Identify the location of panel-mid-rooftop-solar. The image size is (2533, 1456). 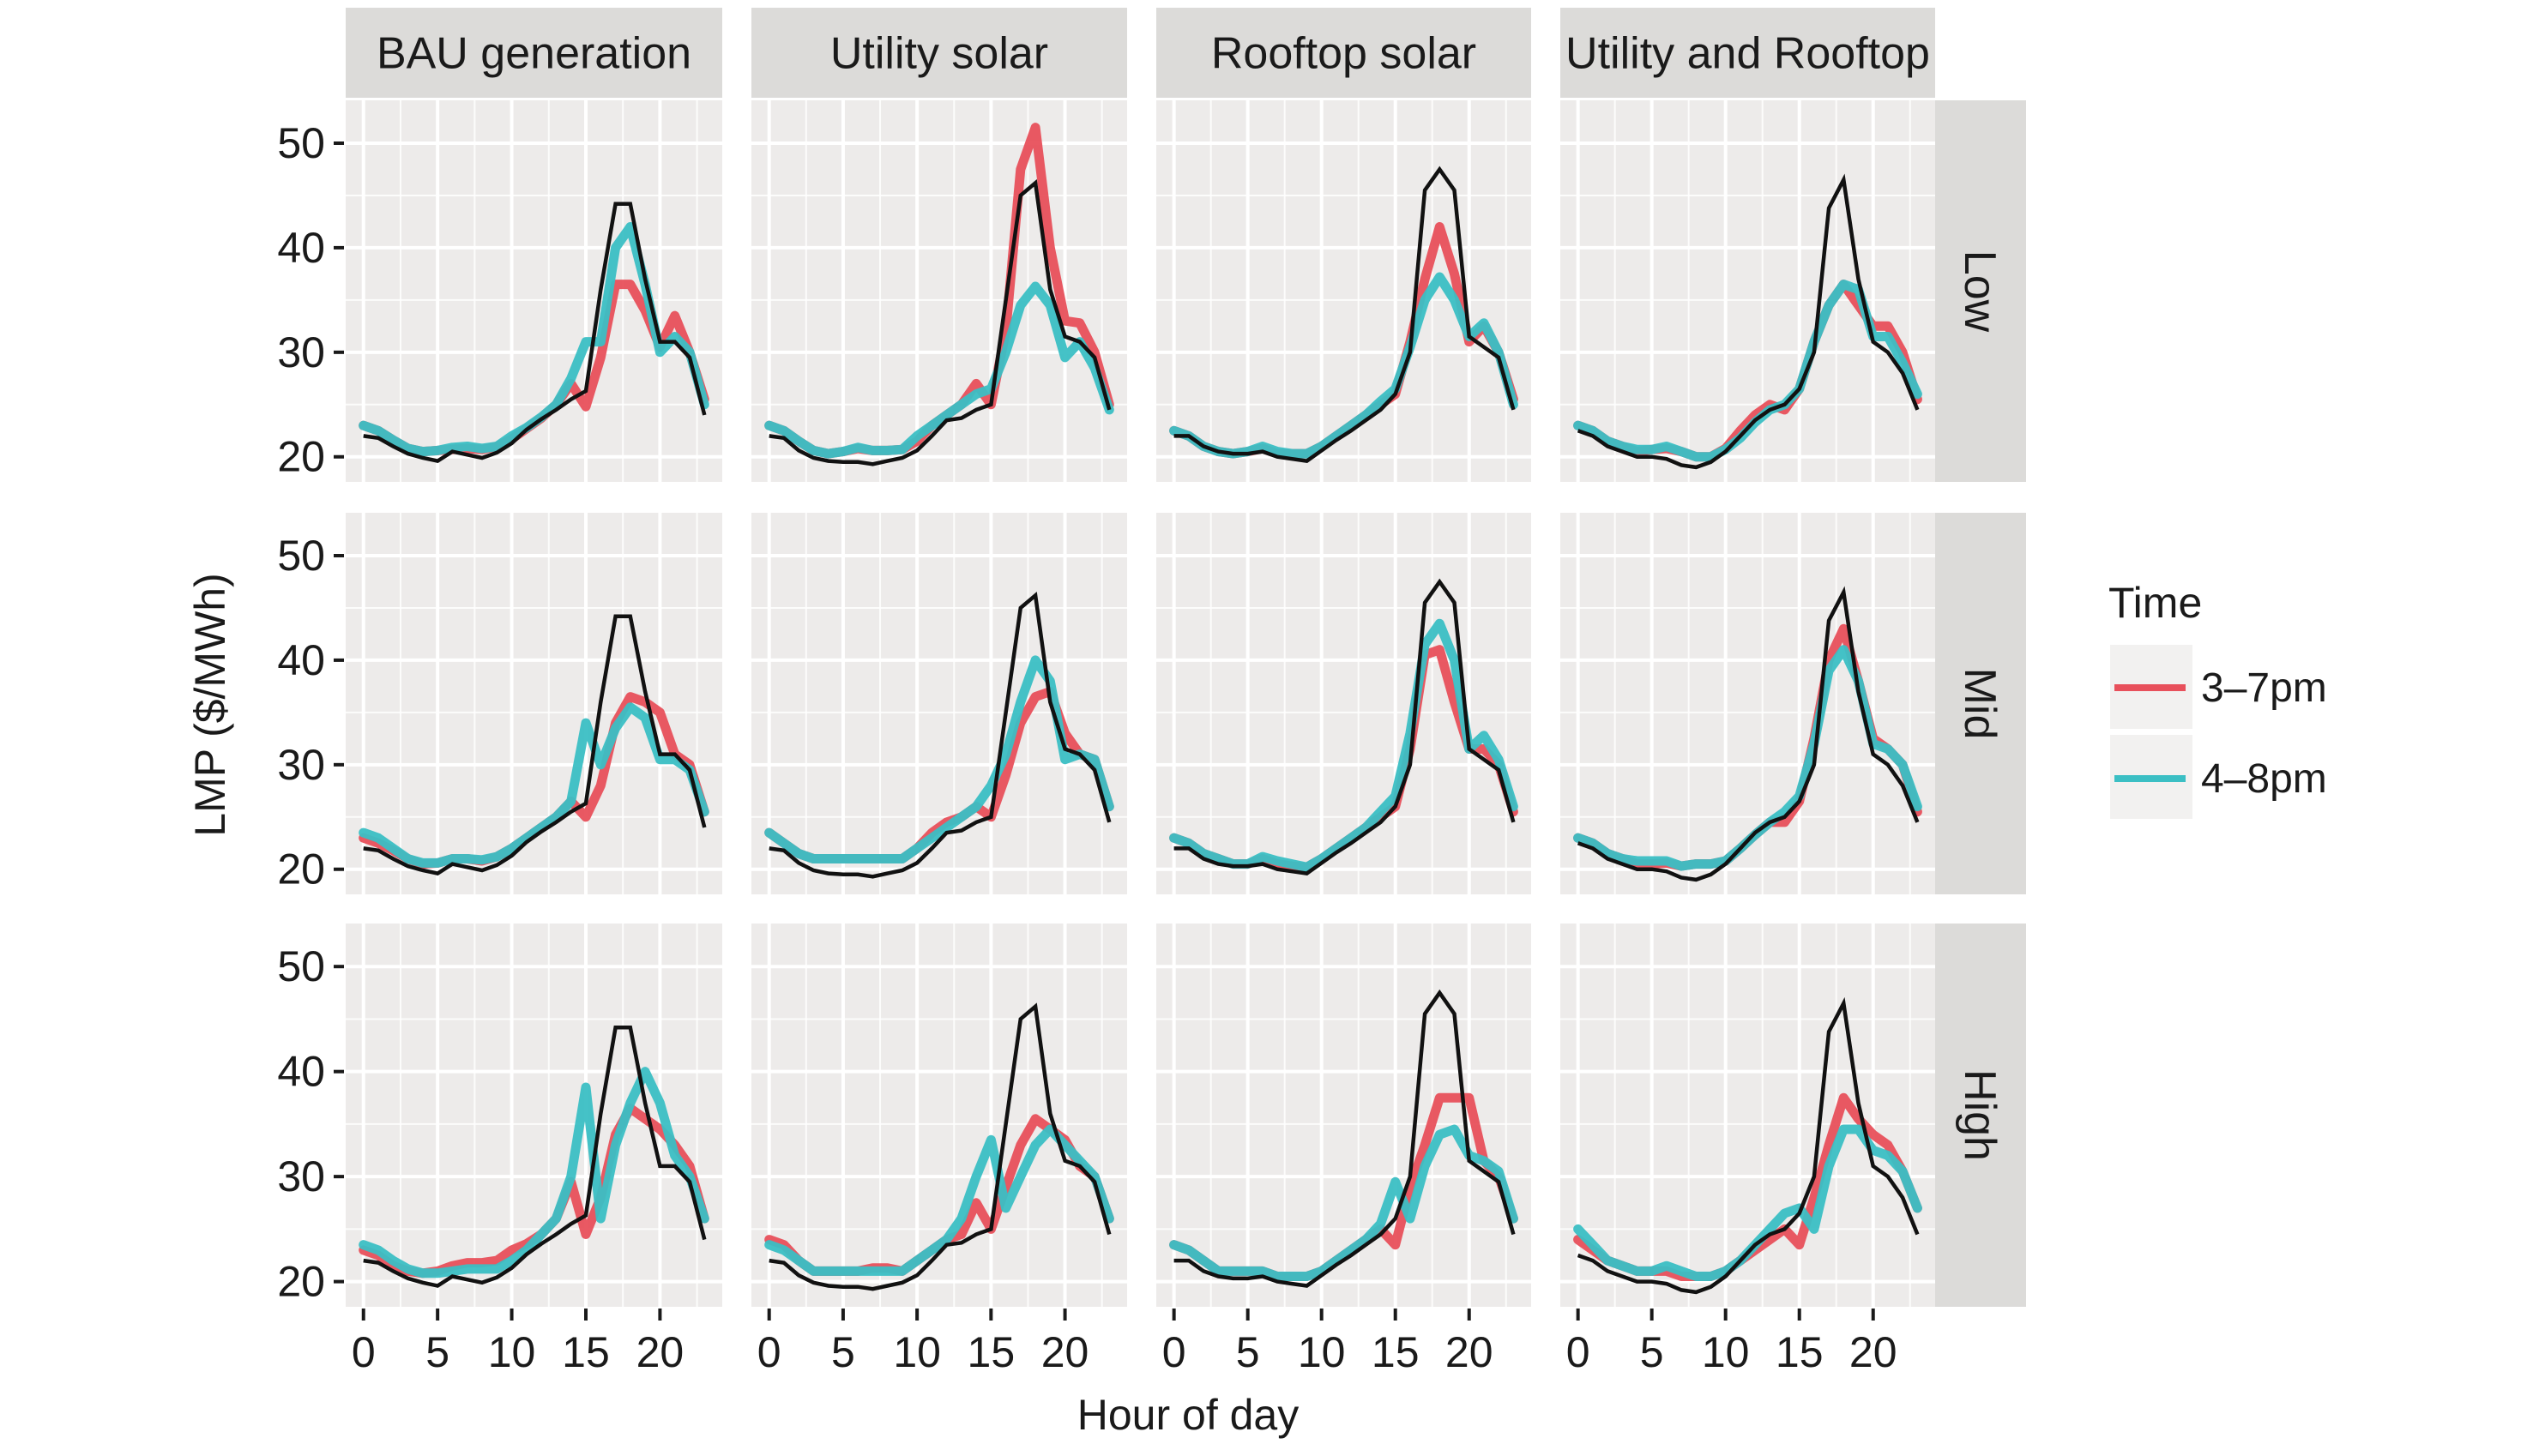
(1343, 703).